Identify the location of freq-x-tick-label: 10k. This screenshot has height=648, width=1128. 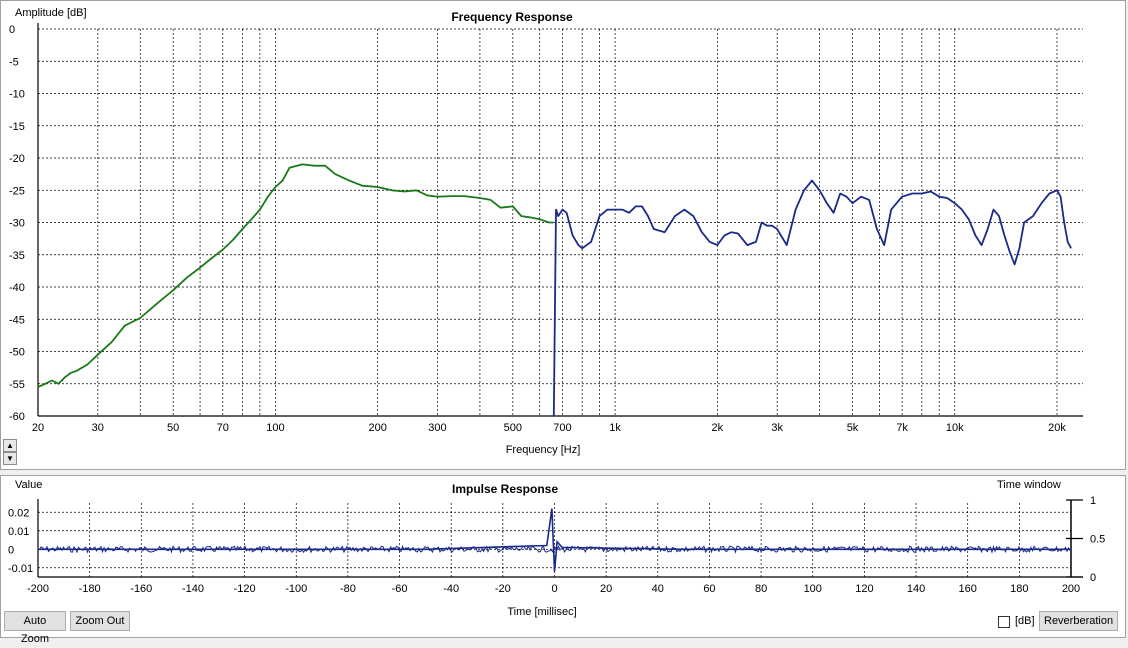
(955, 428).